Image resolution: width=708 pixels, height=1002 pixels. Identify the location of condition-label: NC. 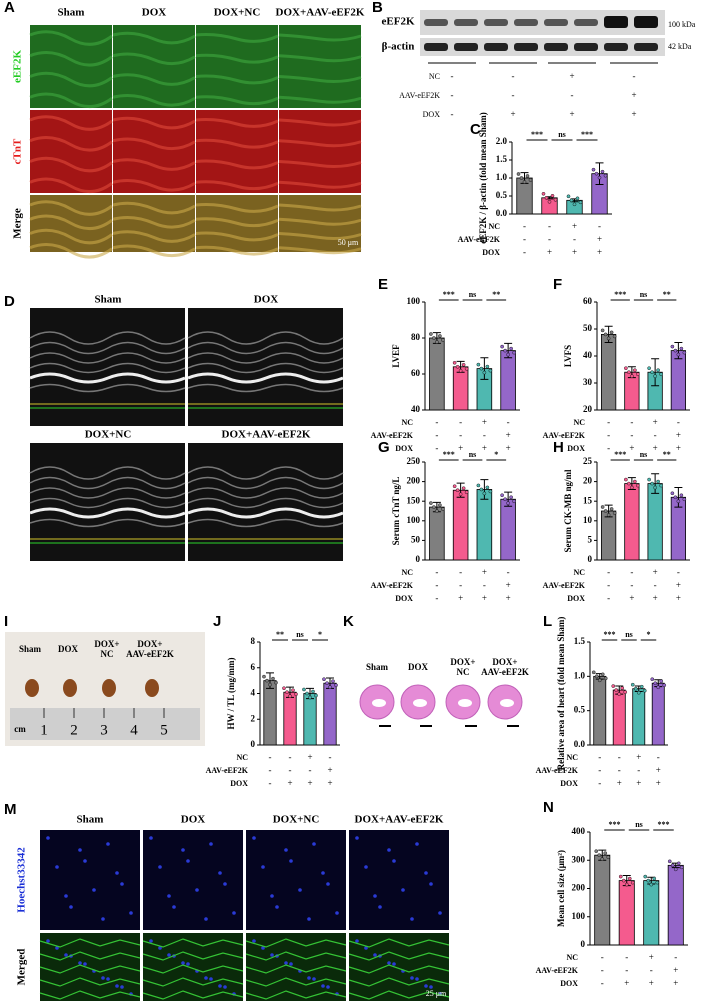
(579, 572).